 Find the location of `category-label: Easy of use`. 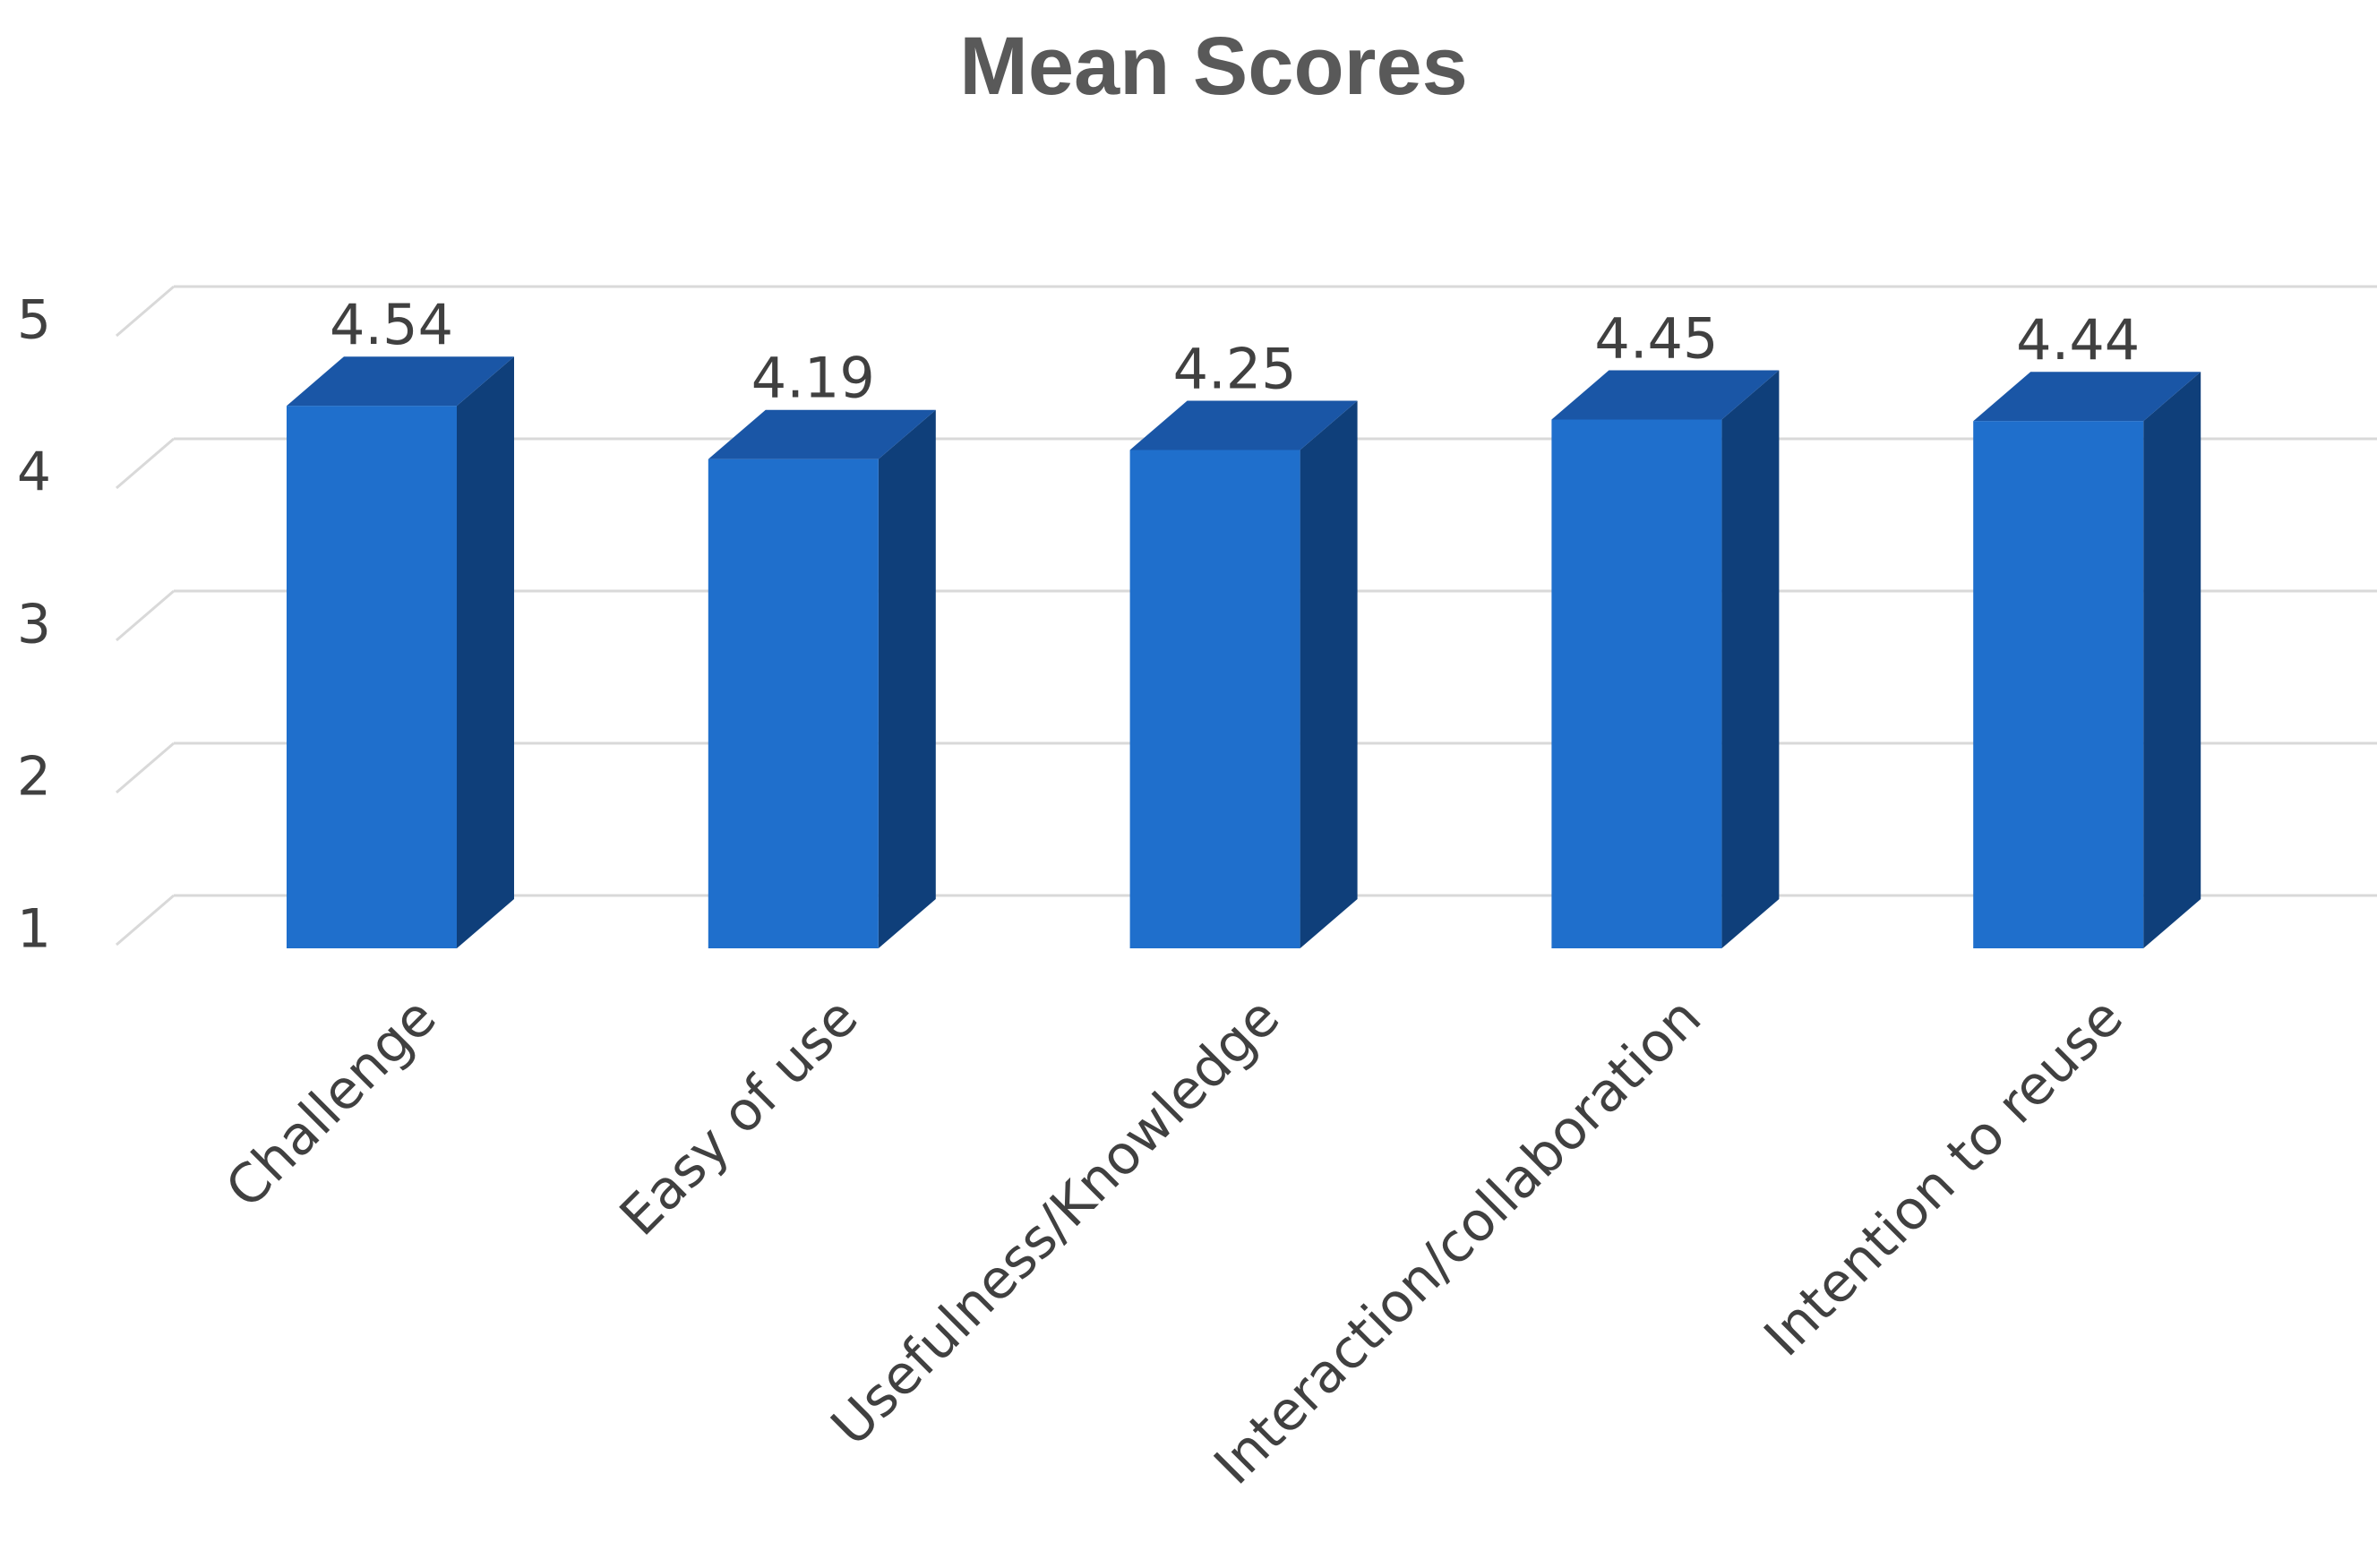

category-label: Easy of use is located at coordinates (739, 1116).